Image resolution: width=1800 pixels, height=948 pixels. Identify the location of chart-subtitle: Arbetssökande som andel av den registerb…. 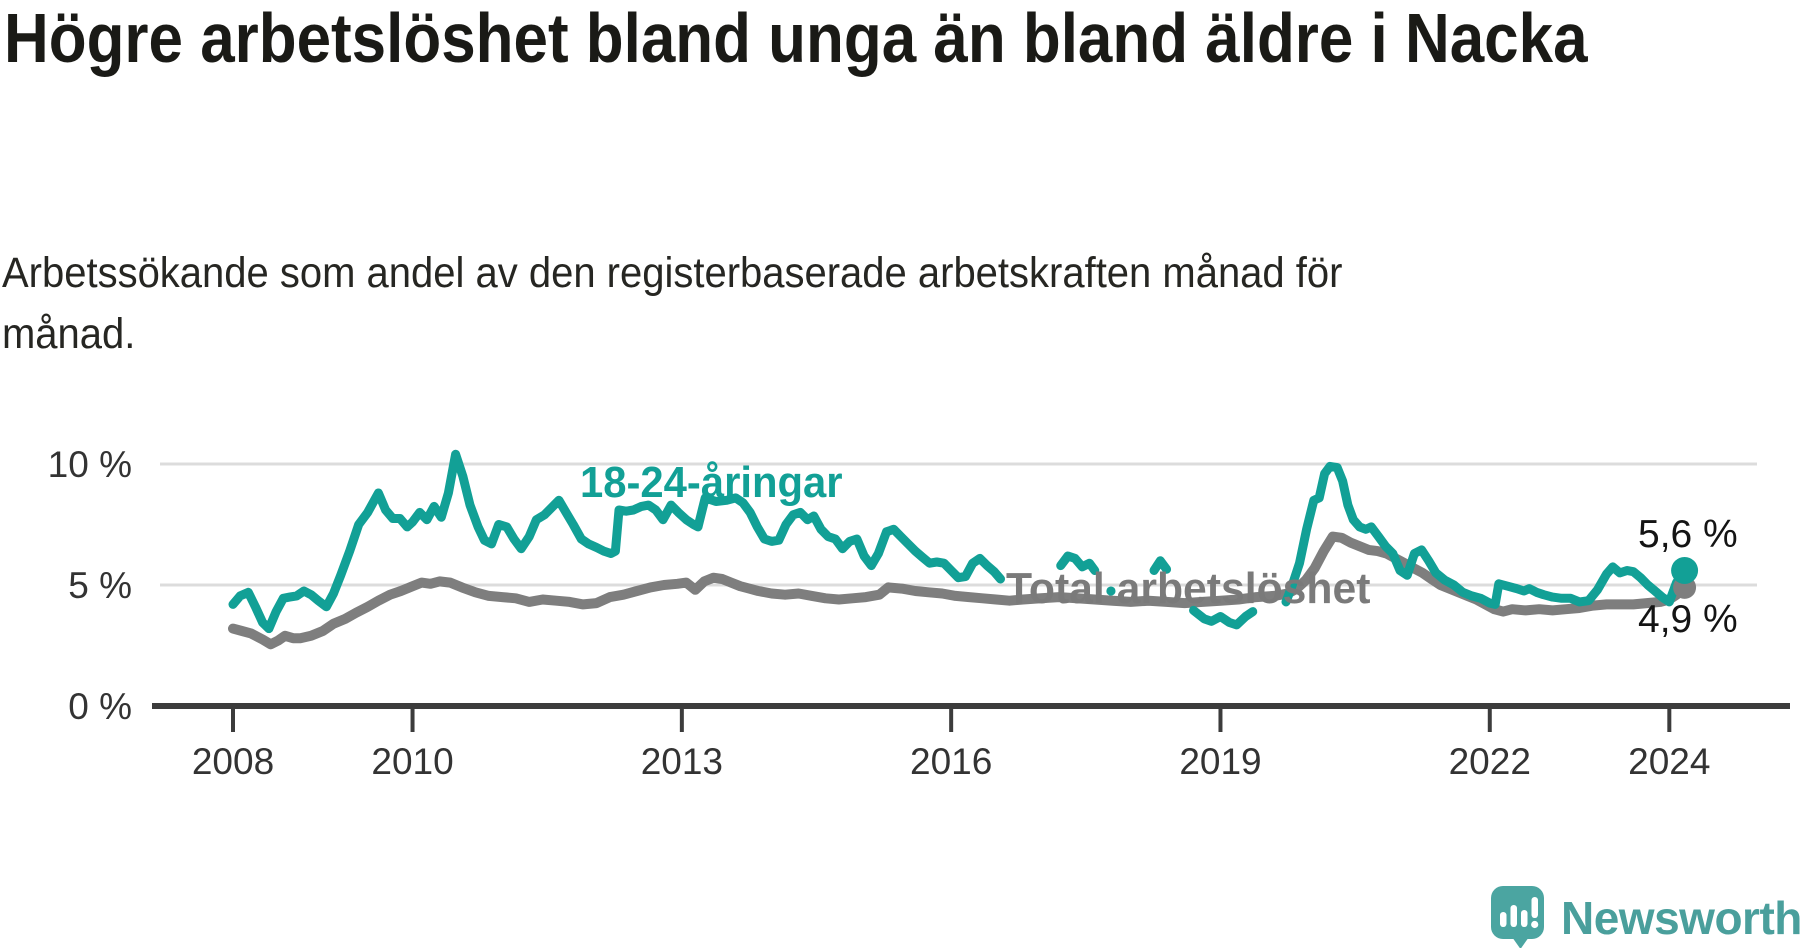
(672, 304).